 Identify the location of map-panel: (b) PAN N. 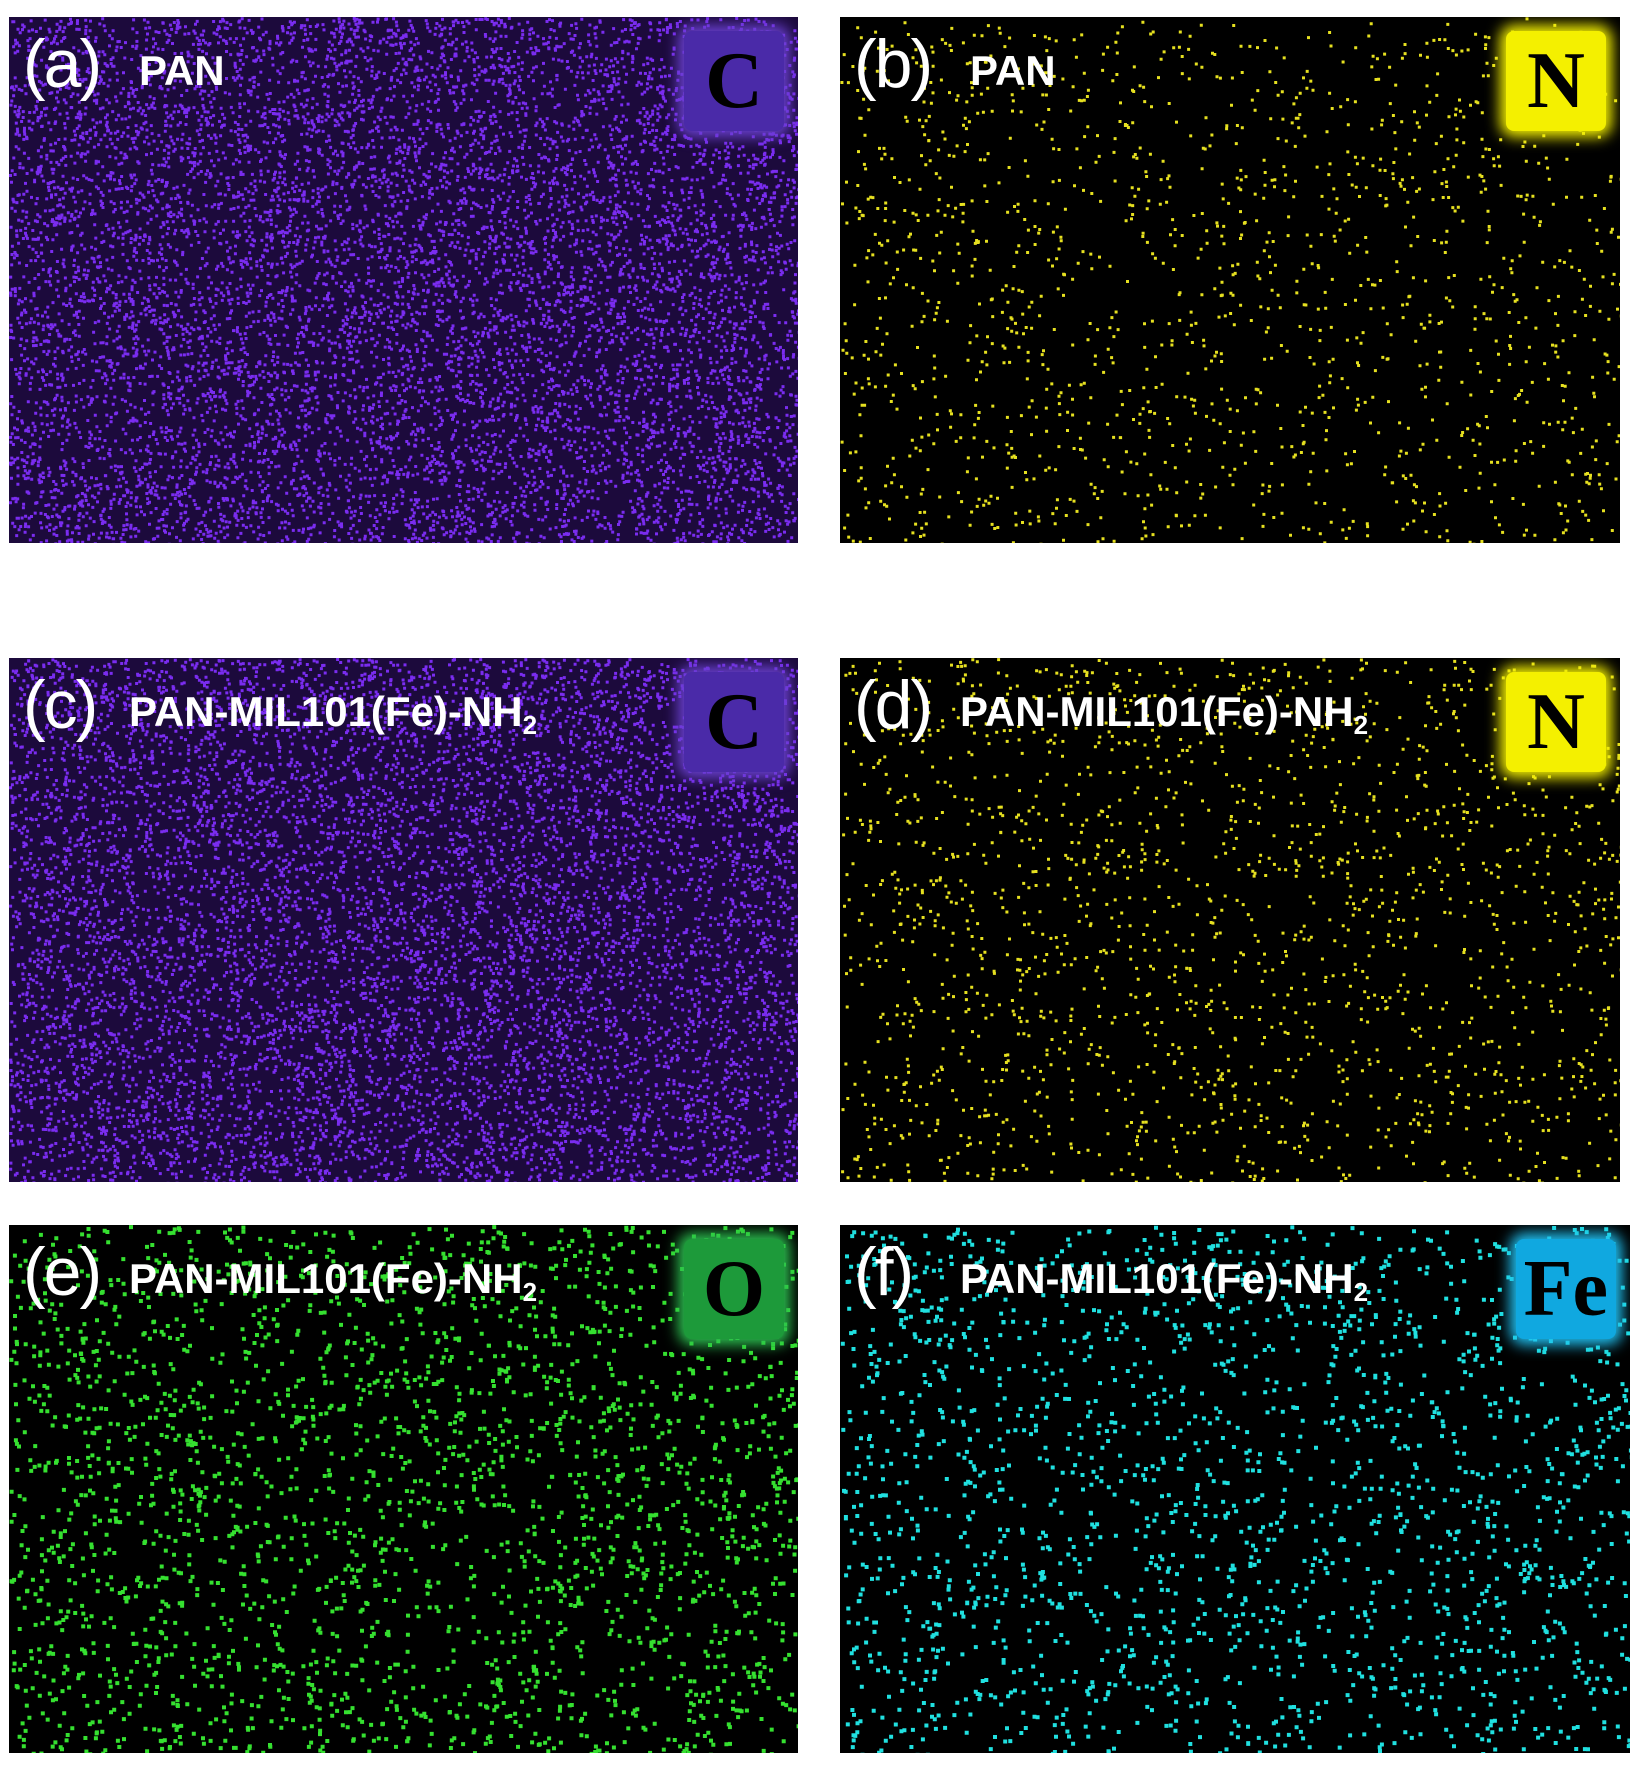
(1230, 280).